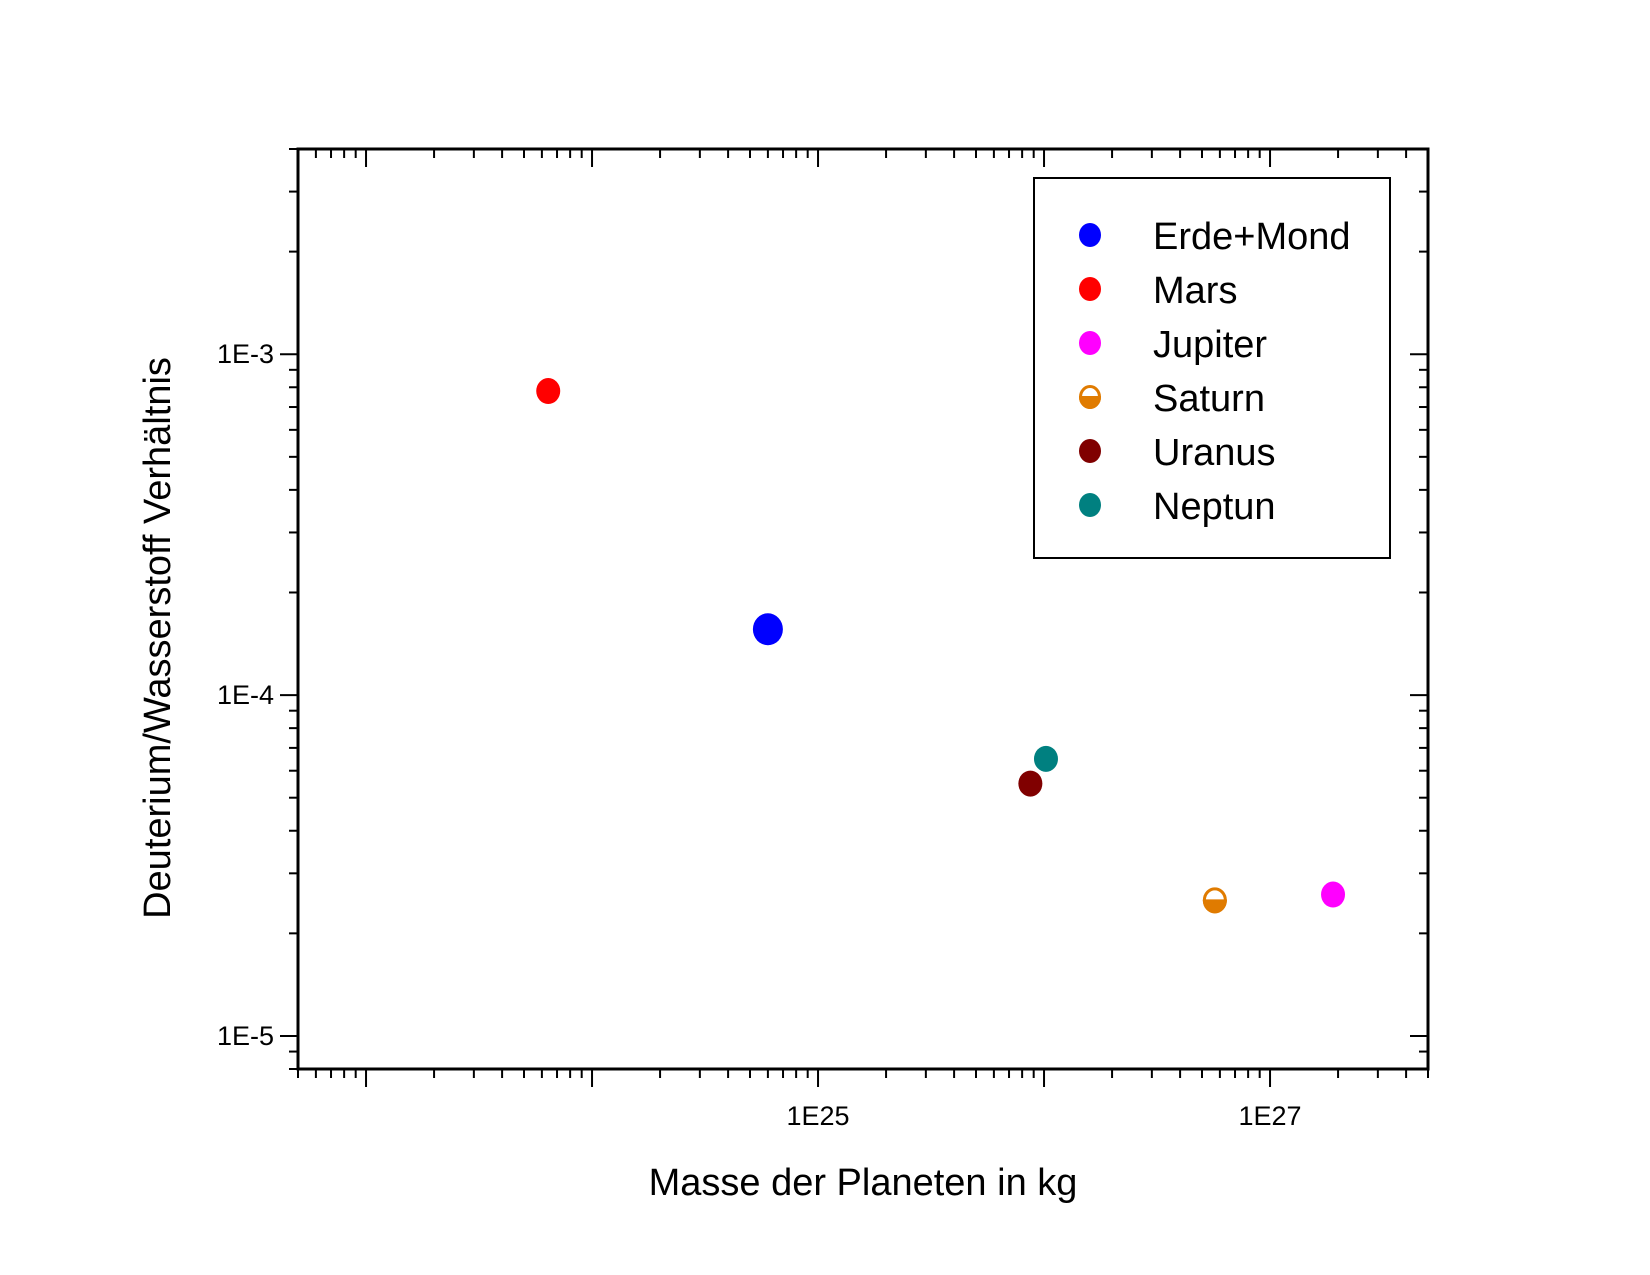 This screenshot has width=1650, height=1275. Describe the element at coordinates (1090, 451) in the screenshot. I see `legend-marker-uranus` at that location.